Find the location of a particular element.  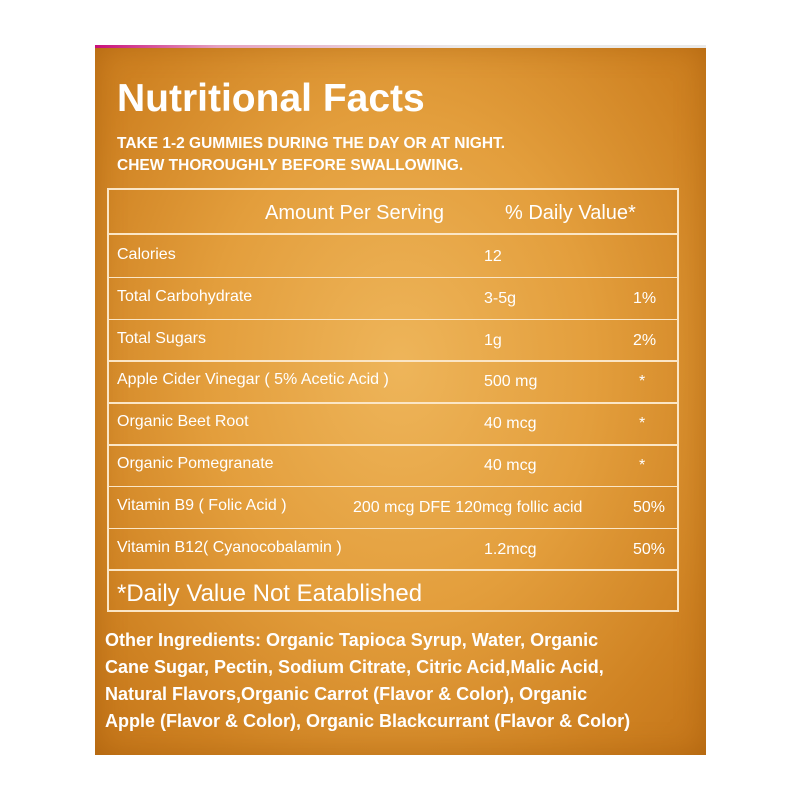

footnote: *Daily Value Not Eatablished is located at coordinates (270, 593).